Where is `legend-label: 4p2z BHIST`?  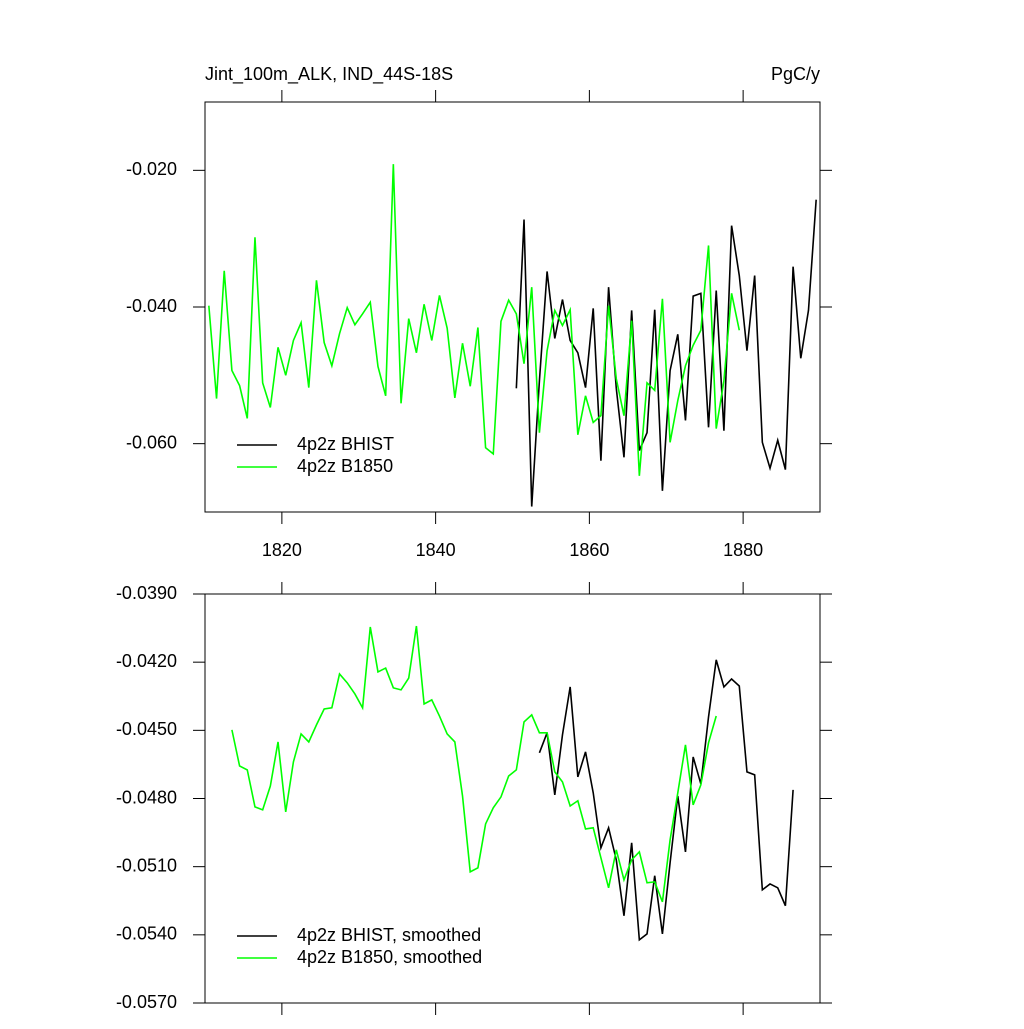
legend-label: 4p2z BHIST is located at coordinates (345, 444).